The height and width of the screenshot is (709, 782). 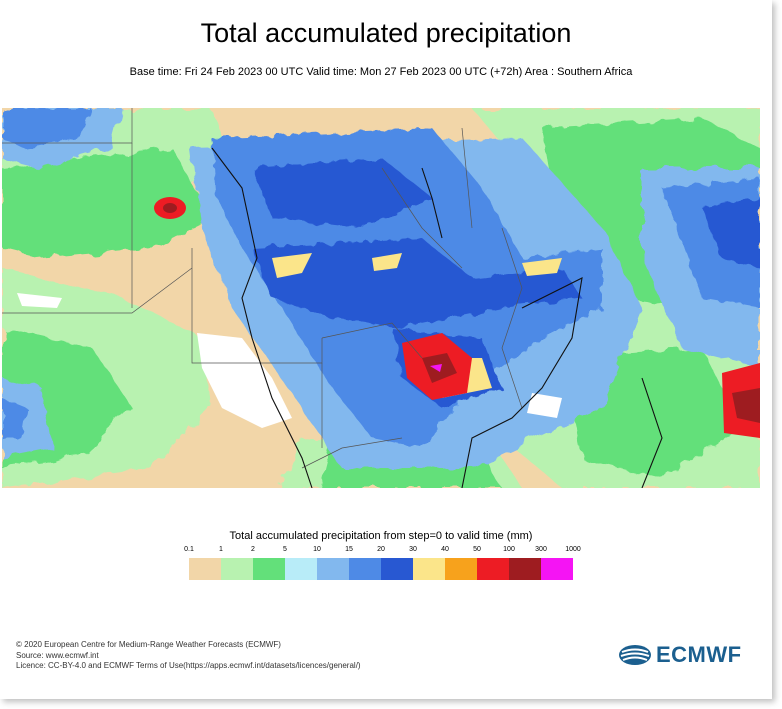 I want to click on legend-bar, so click(x=381, y=569).